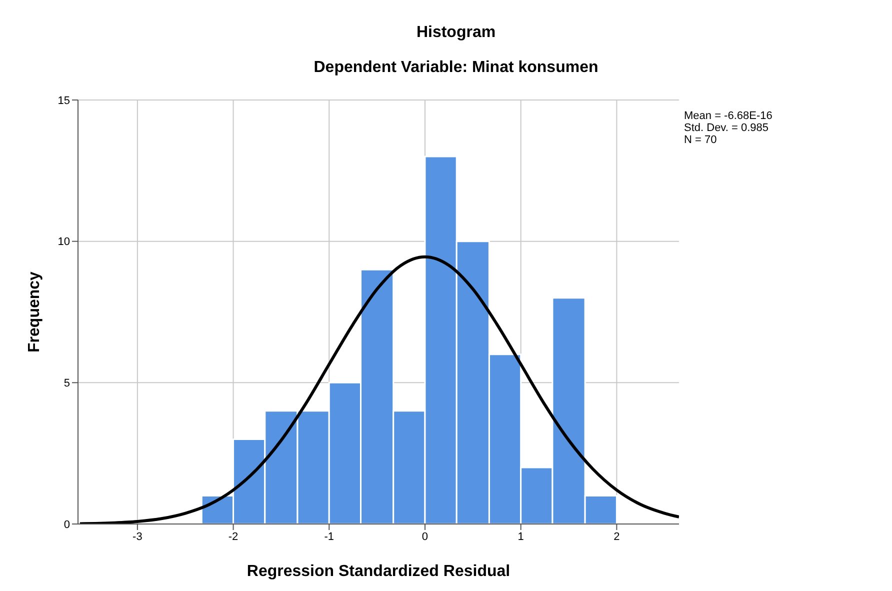  Describe the element at coordinates (233, 536) in the screenshot. I see `x-tick-label: -2` at that location.